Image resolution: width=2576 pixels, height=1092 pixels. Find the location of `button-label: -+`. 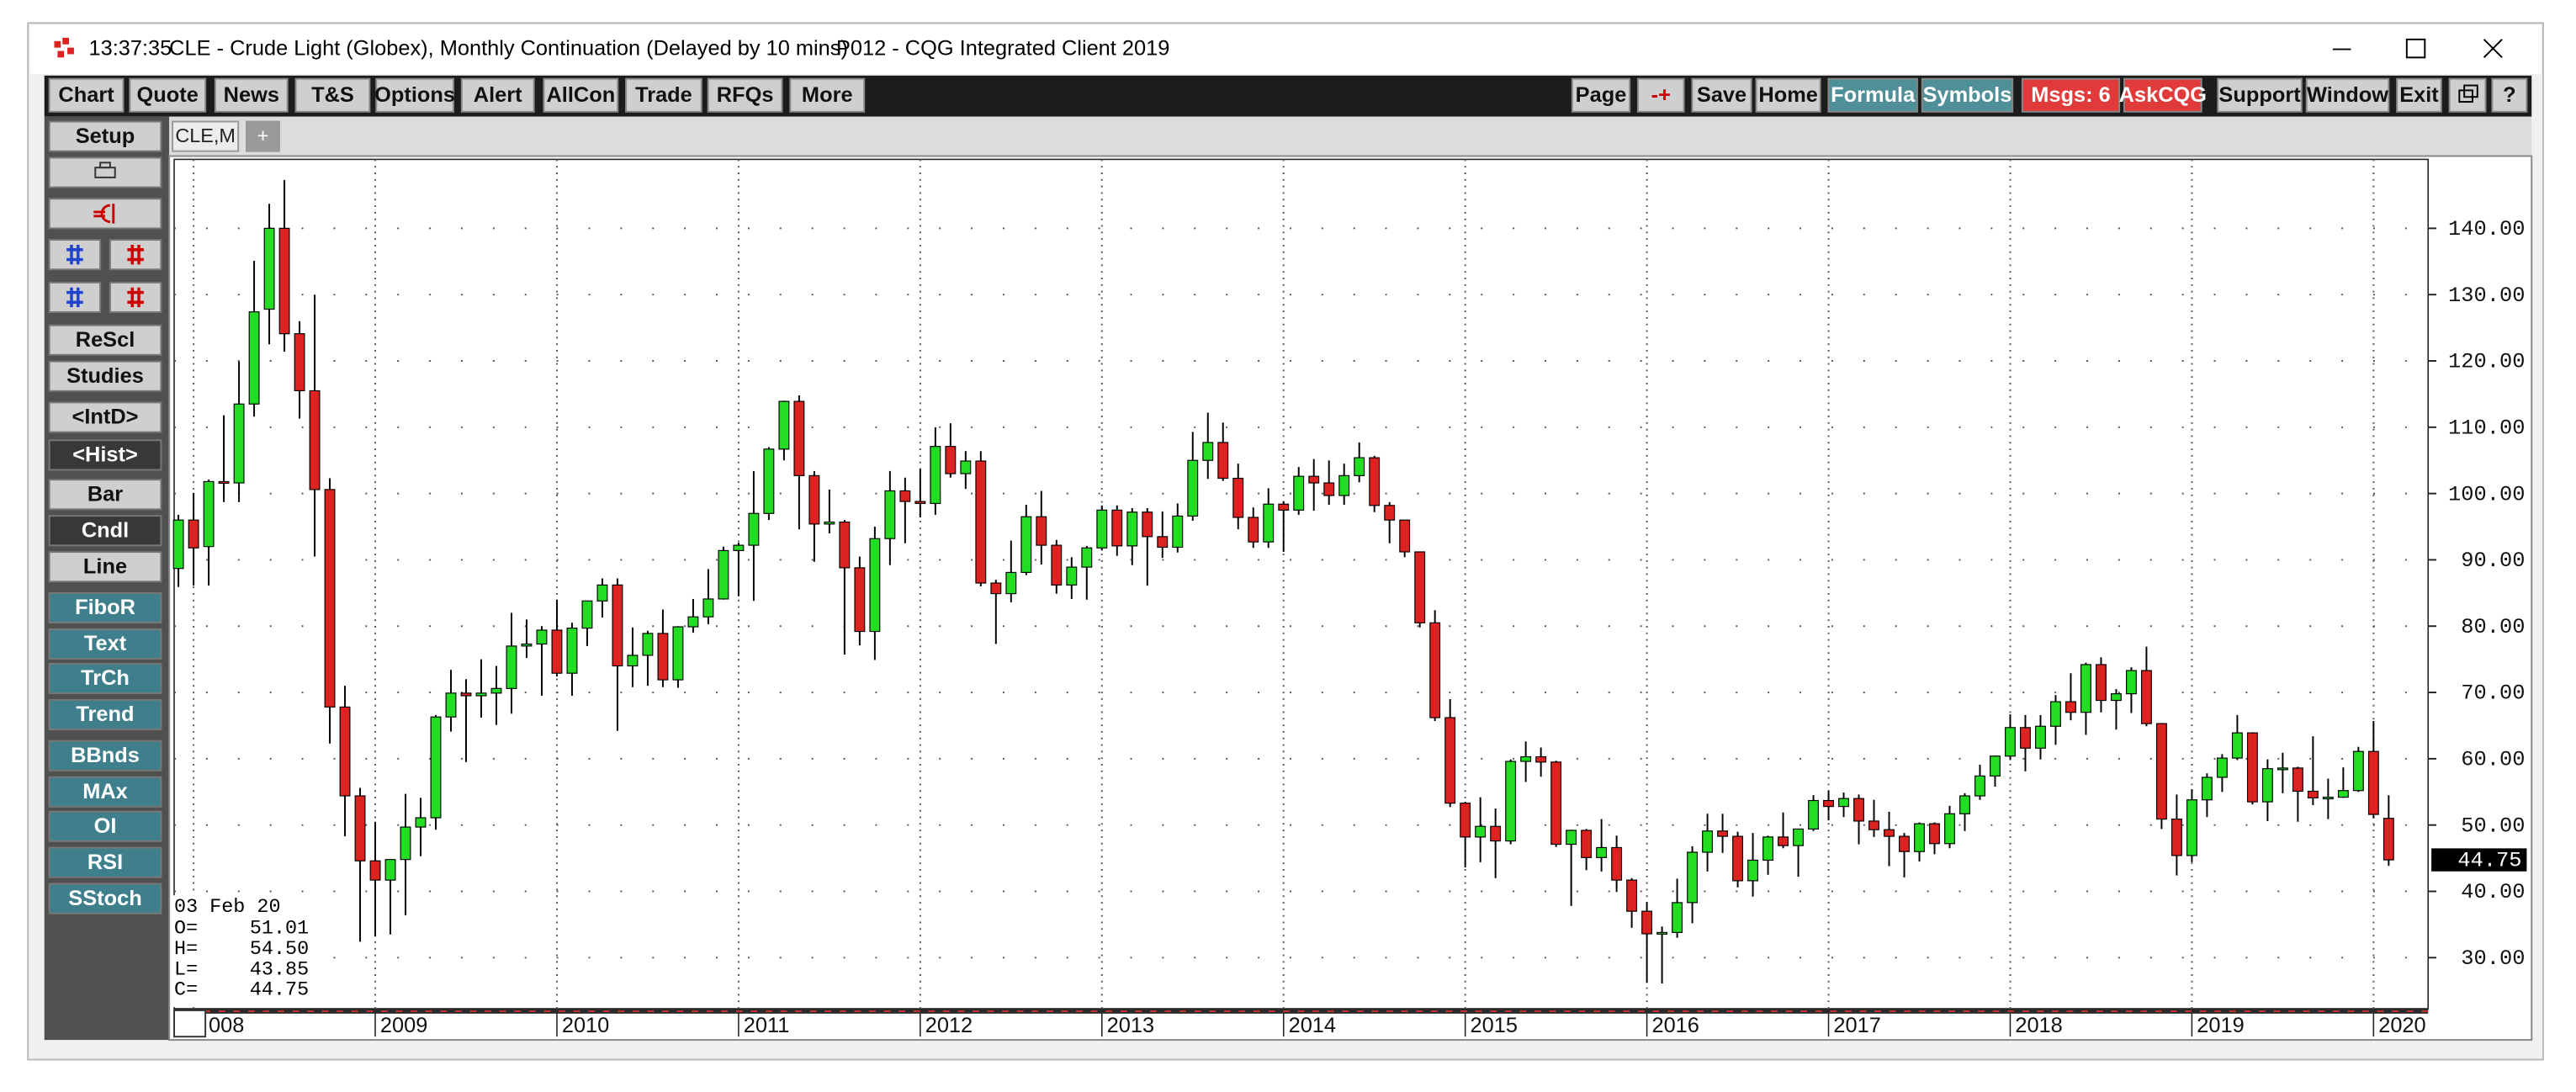

button-label: -+ is located at coordinates (1661, 95).